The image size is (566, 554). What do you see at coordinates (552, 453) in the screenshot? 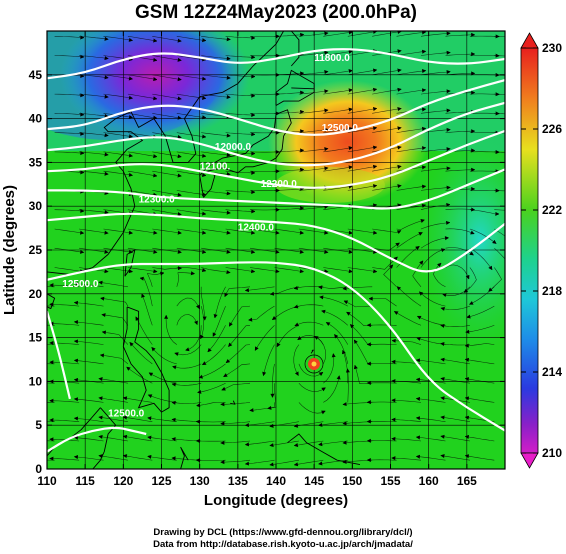
I see `colorbar-tick-label: 210` at bounding box center [552, 453].